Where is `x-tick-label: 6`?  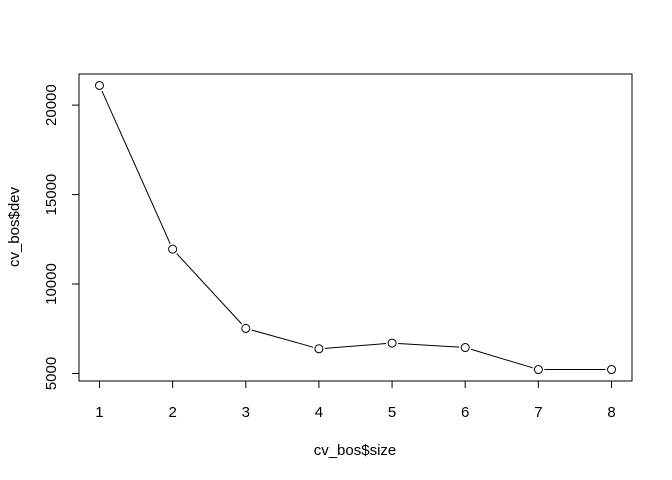 x-tick-label: 6 is located at coordinates (465, 412).